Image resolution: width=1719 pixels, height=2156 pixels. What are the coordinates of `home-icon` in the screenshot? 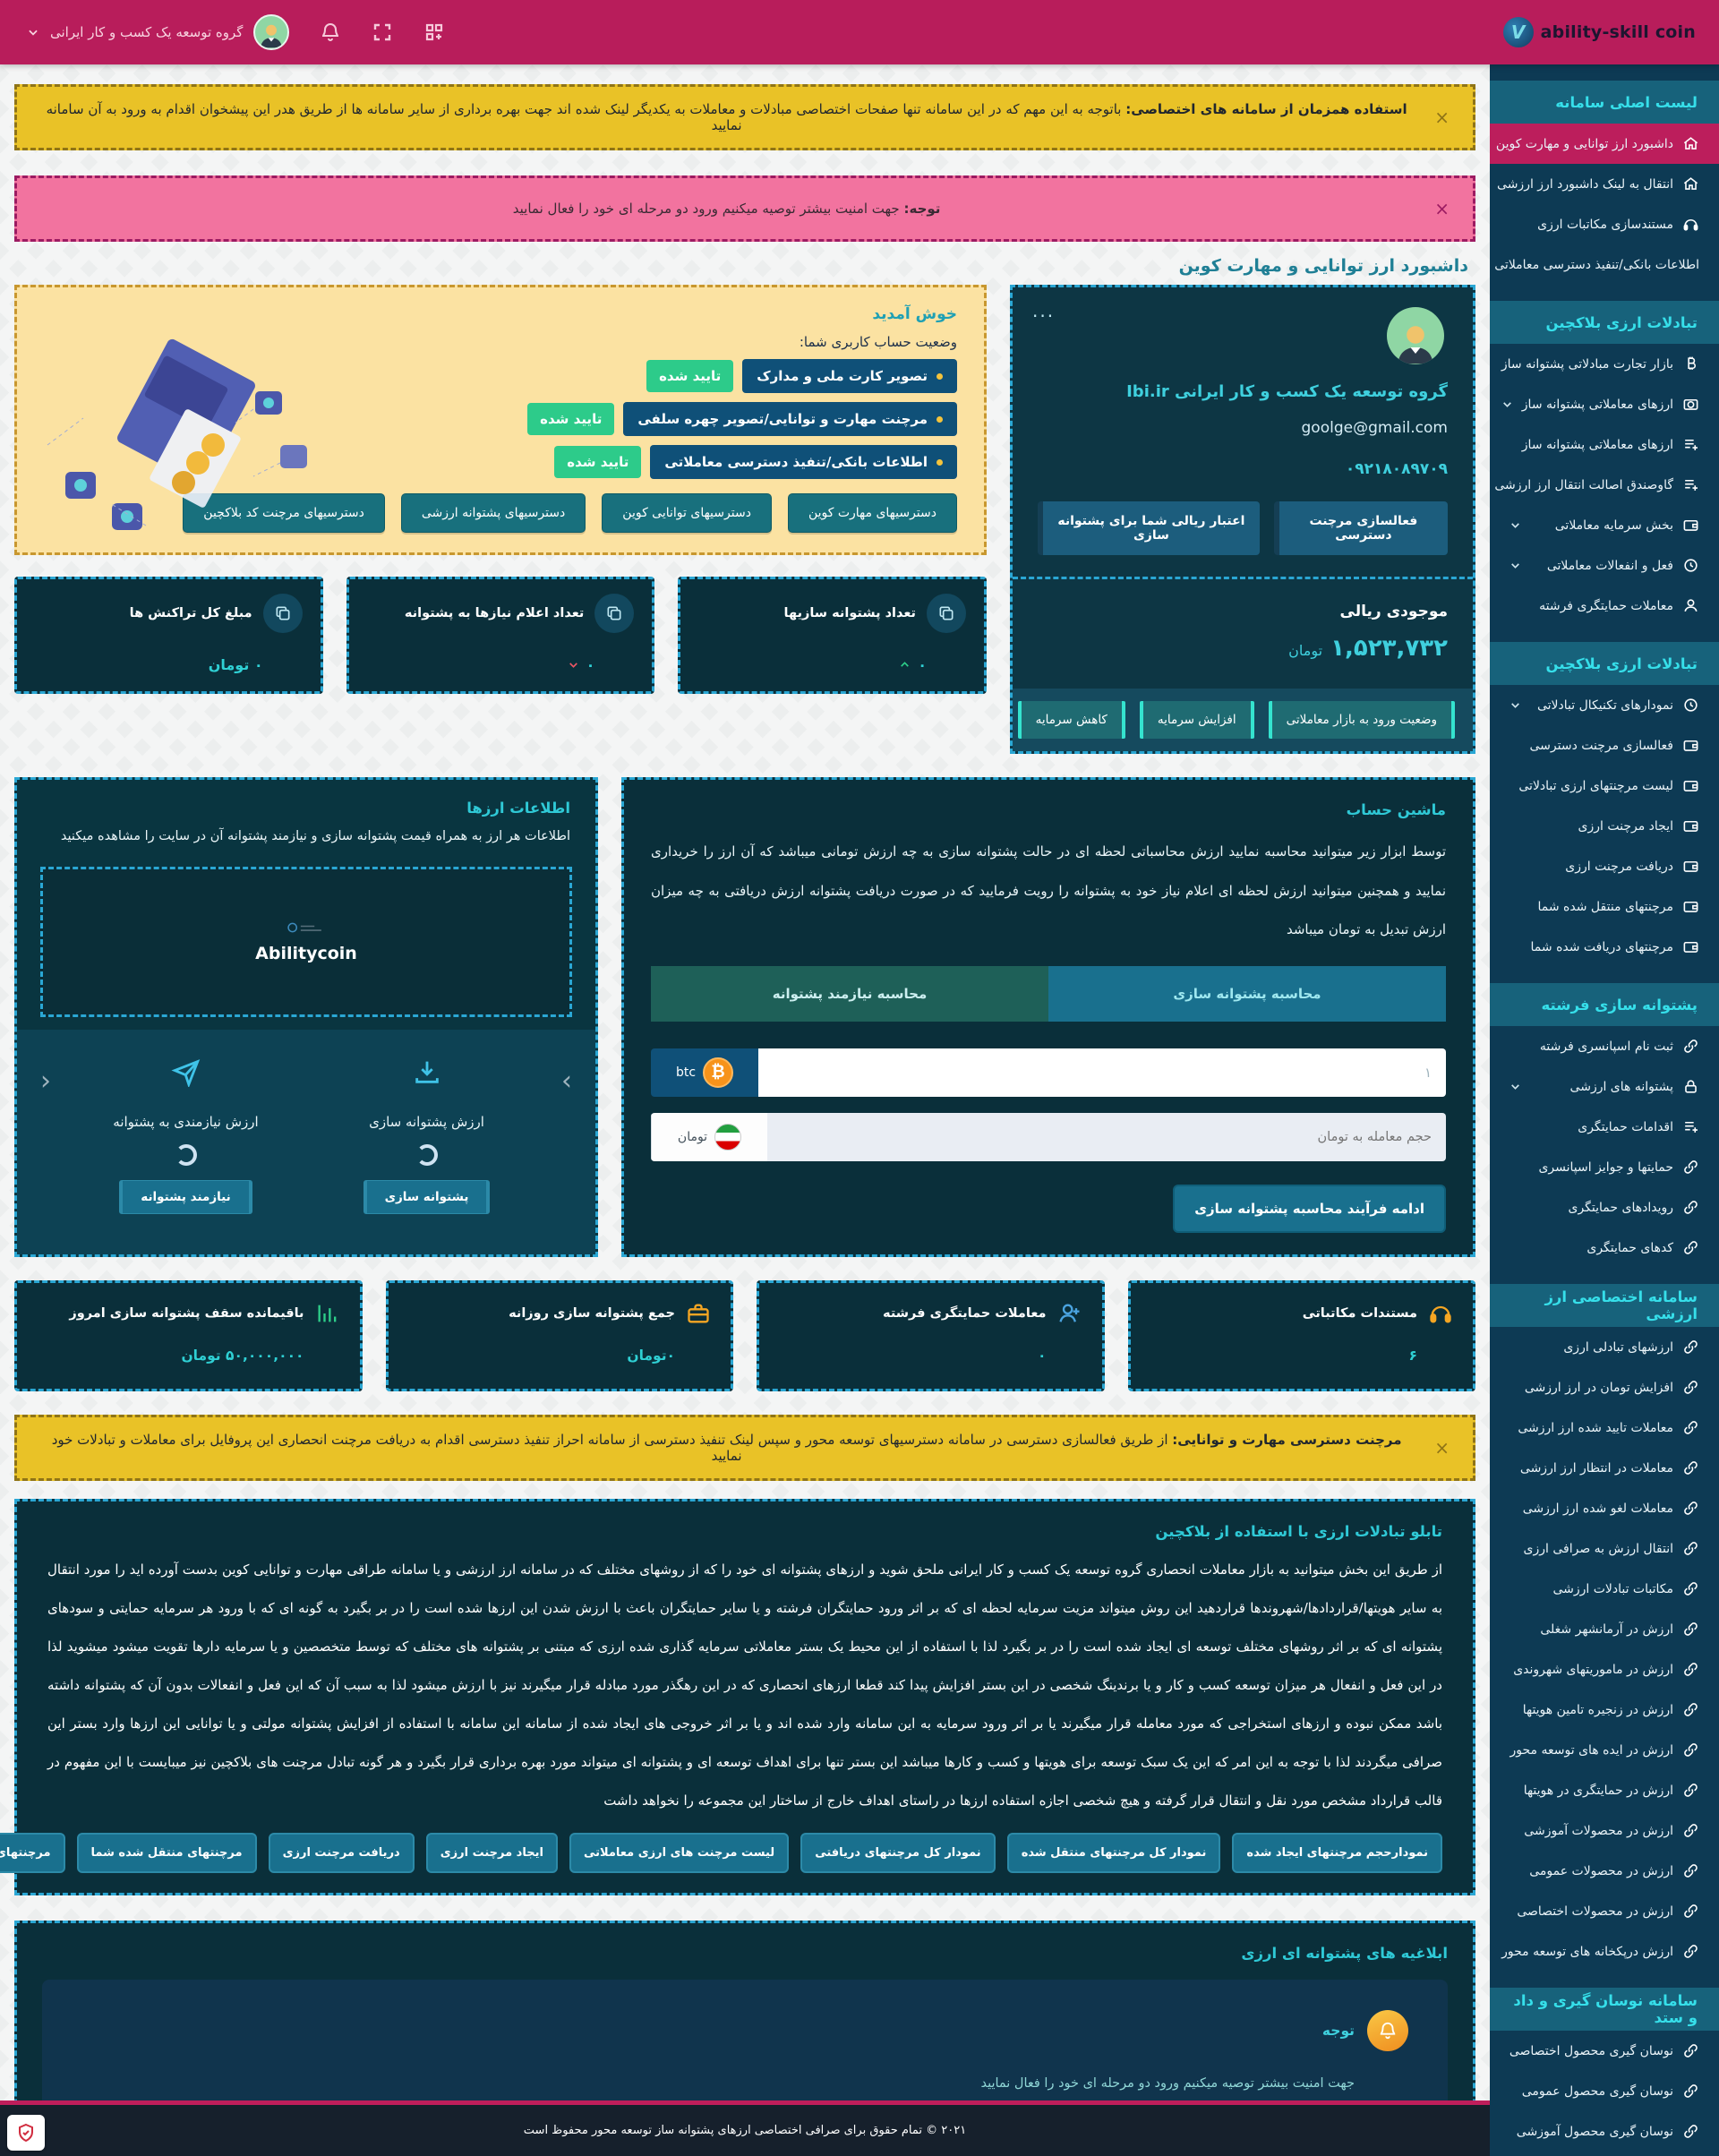 It's located at (1690, 143).